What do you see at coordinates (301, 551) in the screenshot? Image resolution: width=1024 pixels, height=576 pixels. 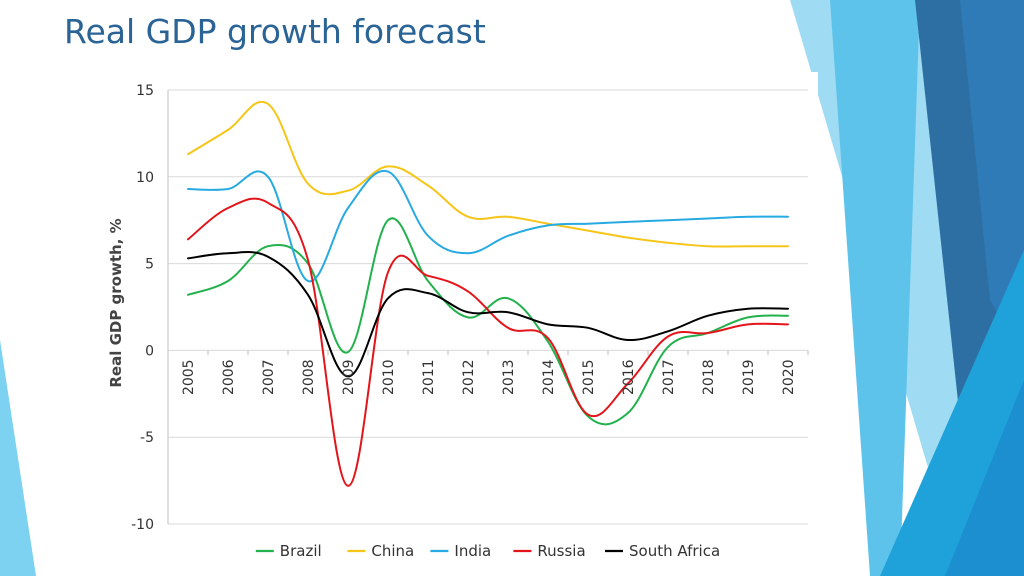 I see `legend-label-brazil: Brazil` at bounding box center [301, 551].